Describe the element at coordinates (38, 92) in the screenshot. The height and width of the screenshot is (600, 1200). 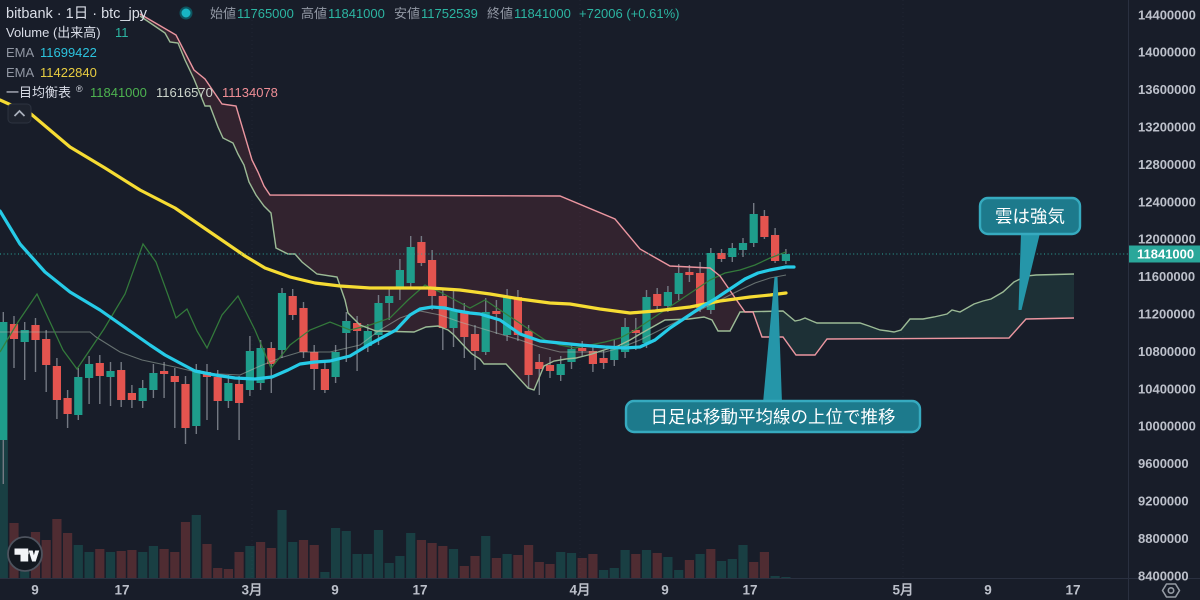
I see `svg-text: 一目均衡表` at that location.